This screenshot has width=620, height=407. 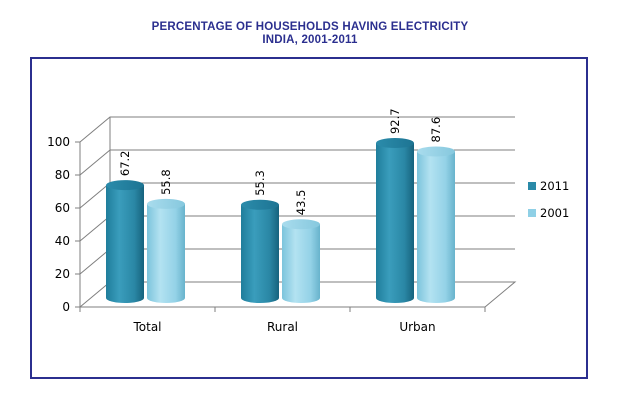 What do you see at coordinates (125, 164) in the screenshot?
I see `data-label: 67.2` at bounding box center [125, 164].